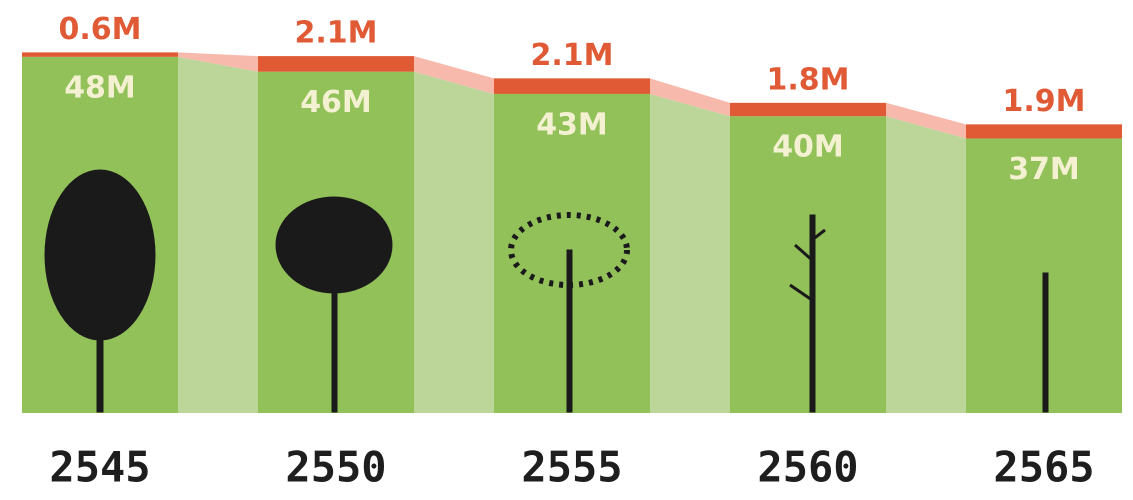  I want to click on value-label: 0.6M, so click(100, 29).